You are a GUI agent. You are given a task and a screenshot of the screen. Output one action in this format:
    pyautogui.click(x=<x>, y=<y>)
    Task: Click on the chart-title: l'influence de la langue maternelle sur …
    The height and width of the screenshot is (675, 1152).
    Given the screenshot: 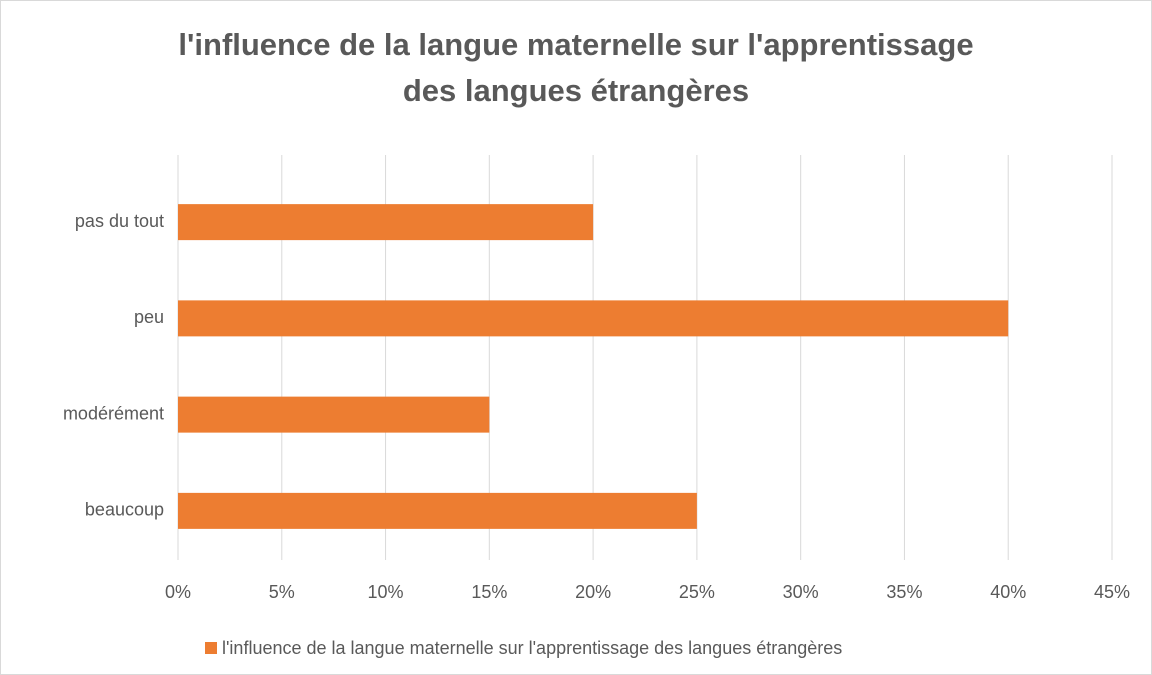 What is the action you would take?
    pyautogui.click(x=576, y=67)
    